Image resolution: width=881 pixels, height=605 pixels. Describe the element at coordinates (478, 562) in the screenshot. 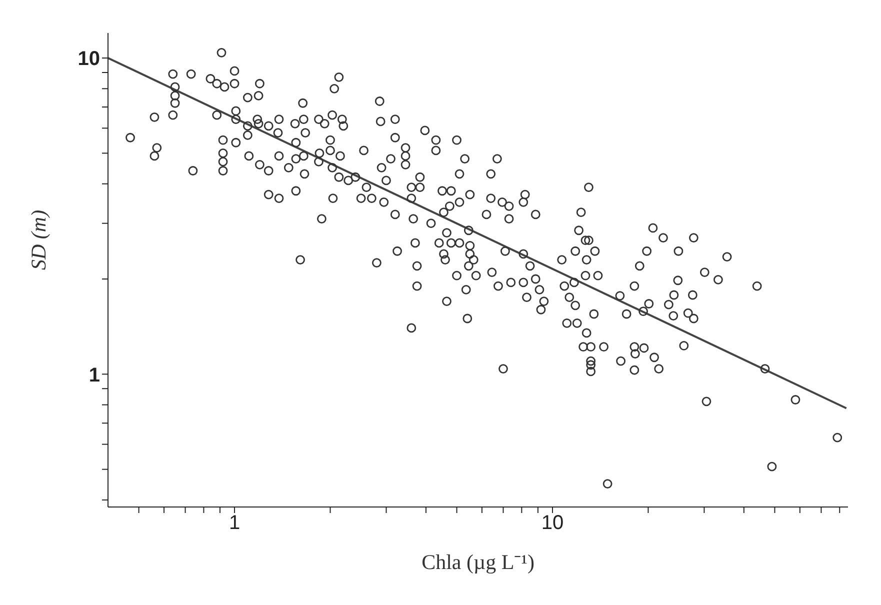

I see `x-axis-title: Chla (µg L⁻¹)` at that location.